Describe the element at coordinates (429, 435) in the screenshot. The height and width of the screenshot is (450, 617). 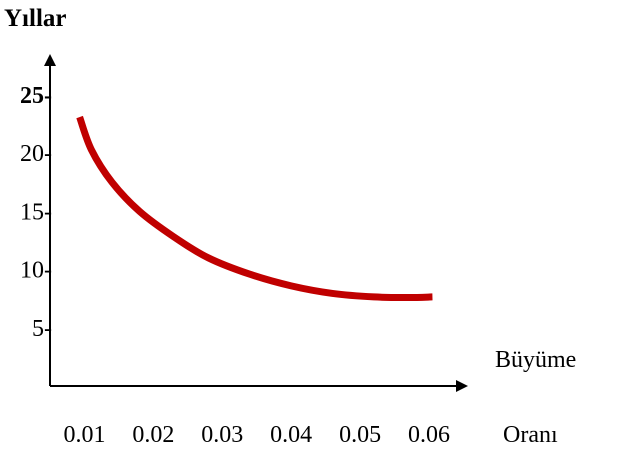
I see `x-tick-label: 0.06` at that location.